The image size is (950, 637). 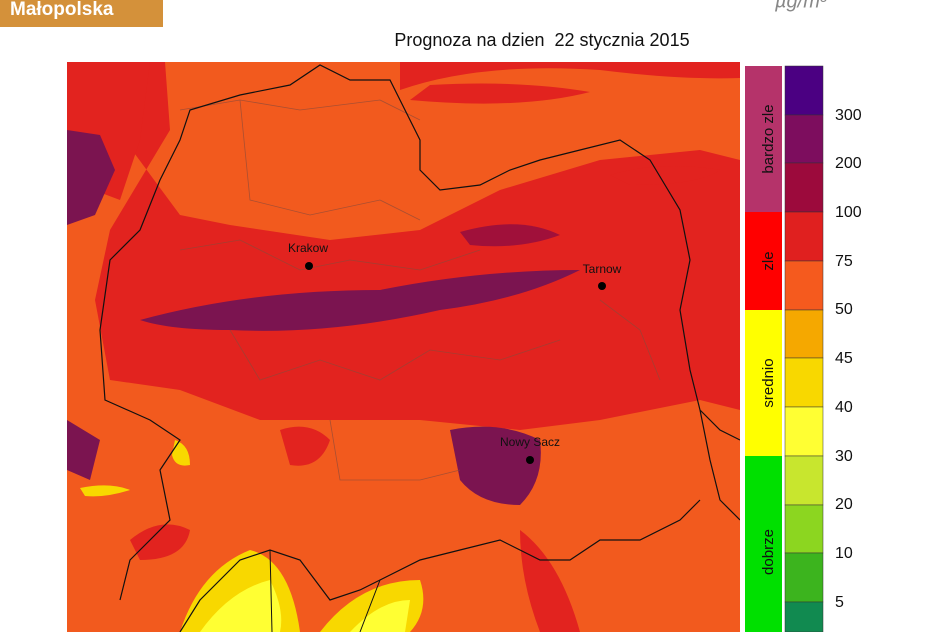 I want to click on category-label: bardzo zle, so click(x=768, y=138).